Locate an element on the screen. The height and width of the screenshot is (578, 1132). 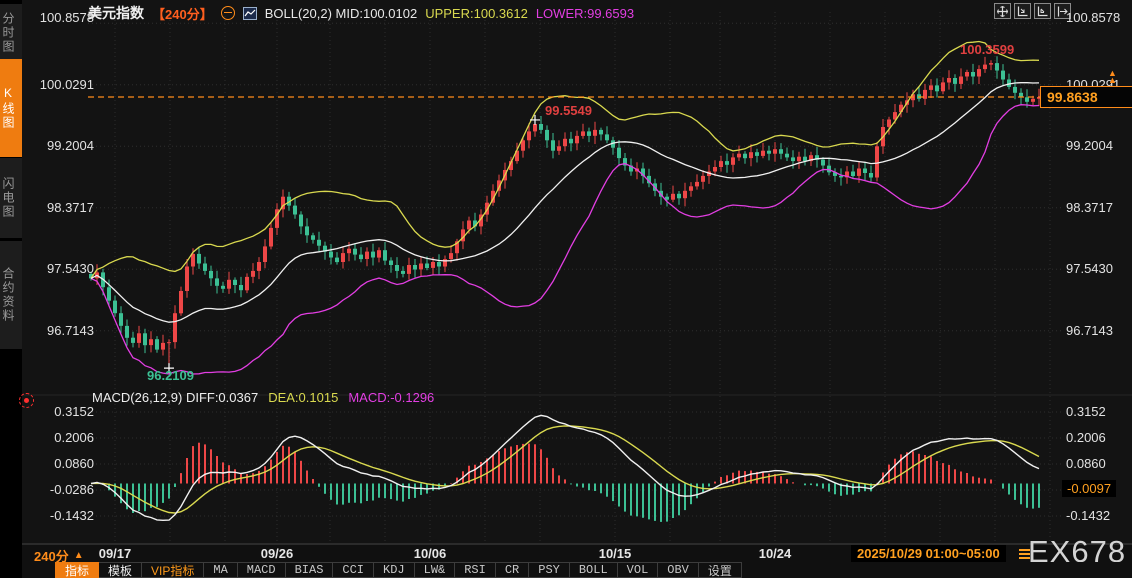
date-label: 09/26 is located at coordinates (277, 553).